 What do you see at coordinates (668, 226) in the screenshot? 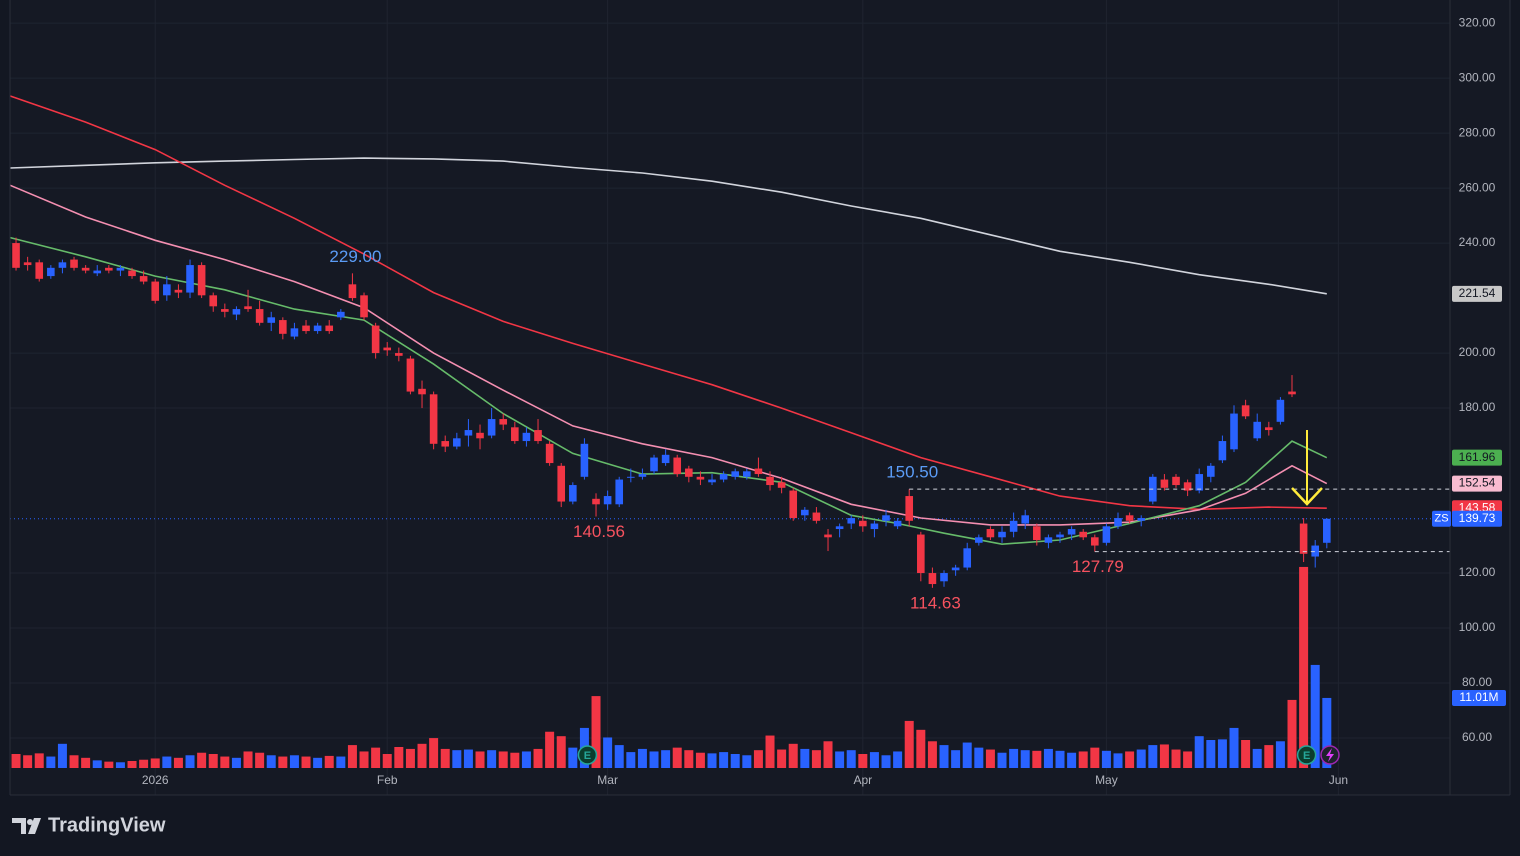
I see `moving-average-line` at bounding box center [668, 226].